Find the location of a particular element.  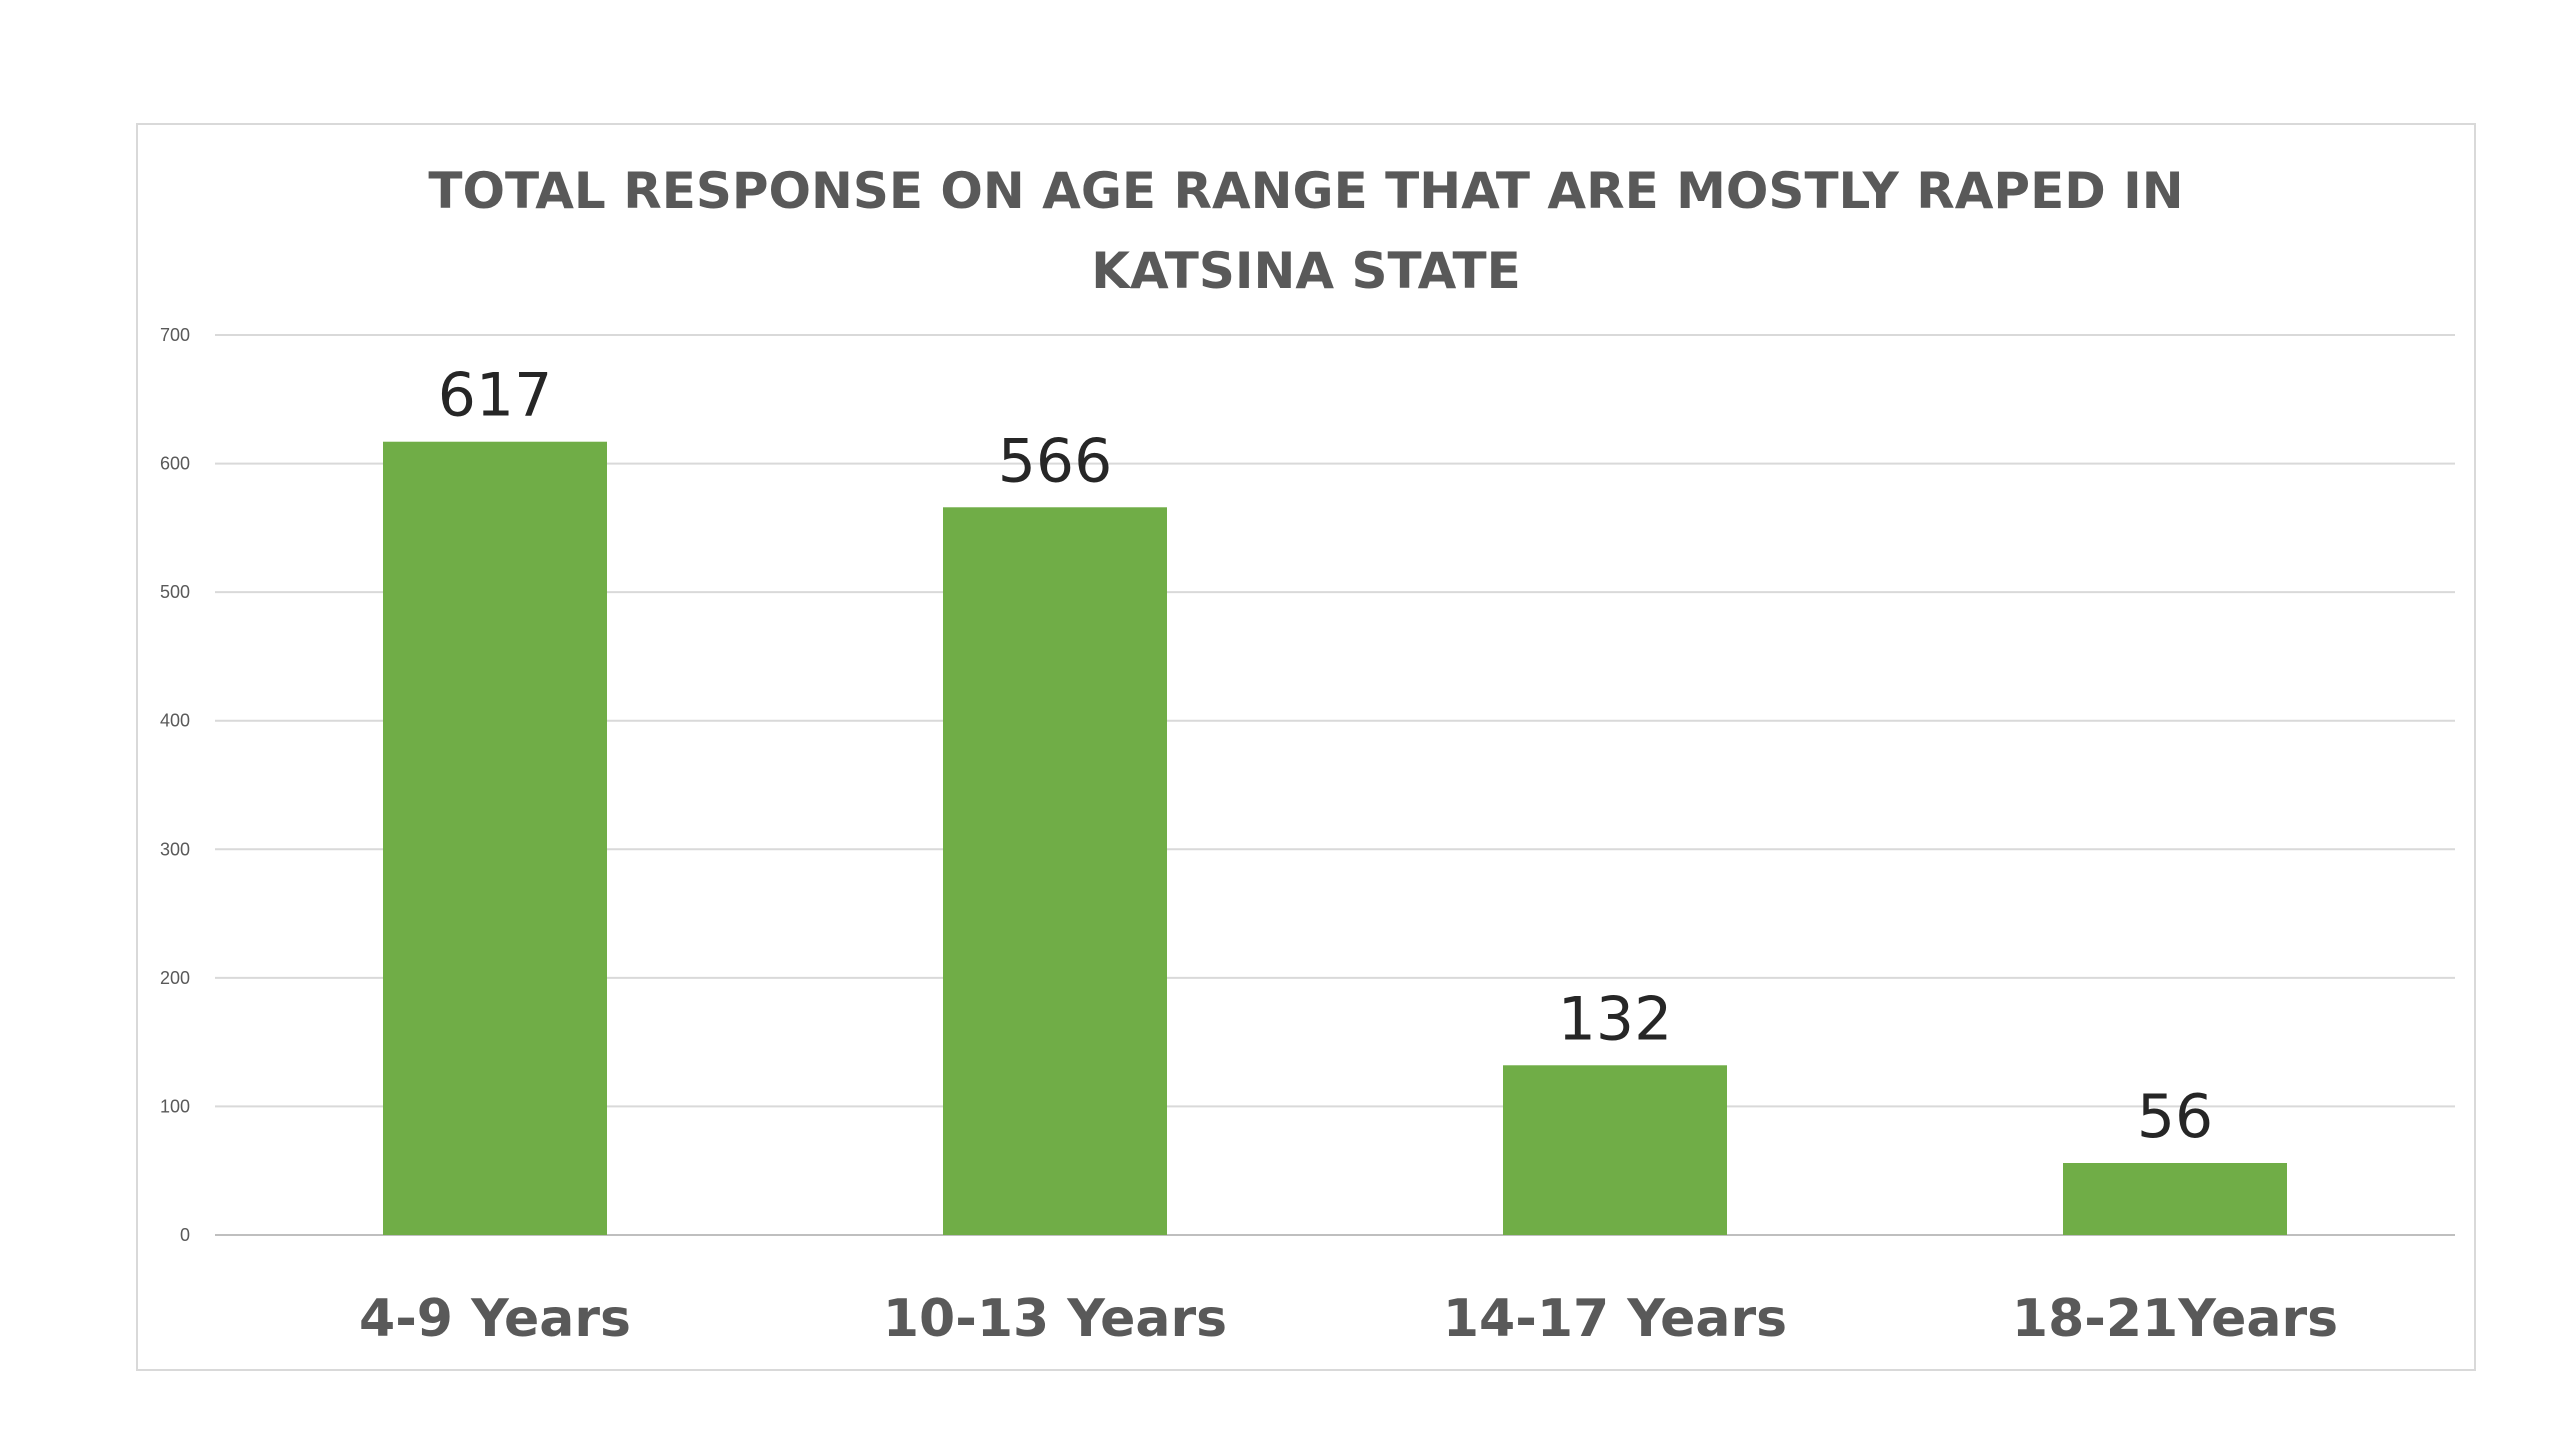

y-tick-label: 700 is located at coordinates (175, 335).